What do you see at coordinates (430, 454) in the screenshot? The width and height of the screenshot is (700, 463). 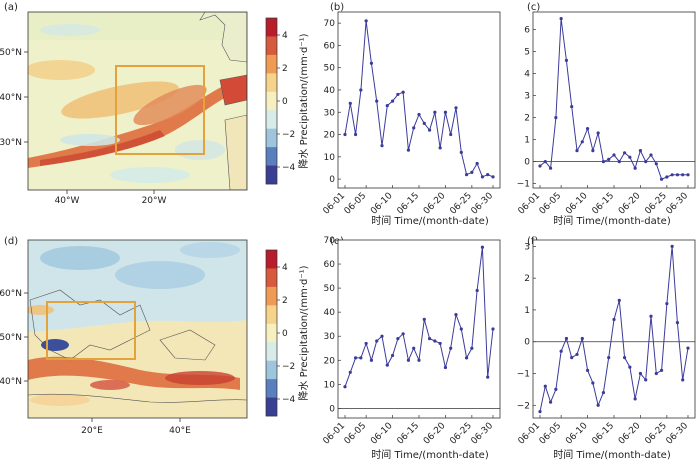 I see `x-axis-label: 时间 Time/(month-date)` at bounding box center [430, 454].